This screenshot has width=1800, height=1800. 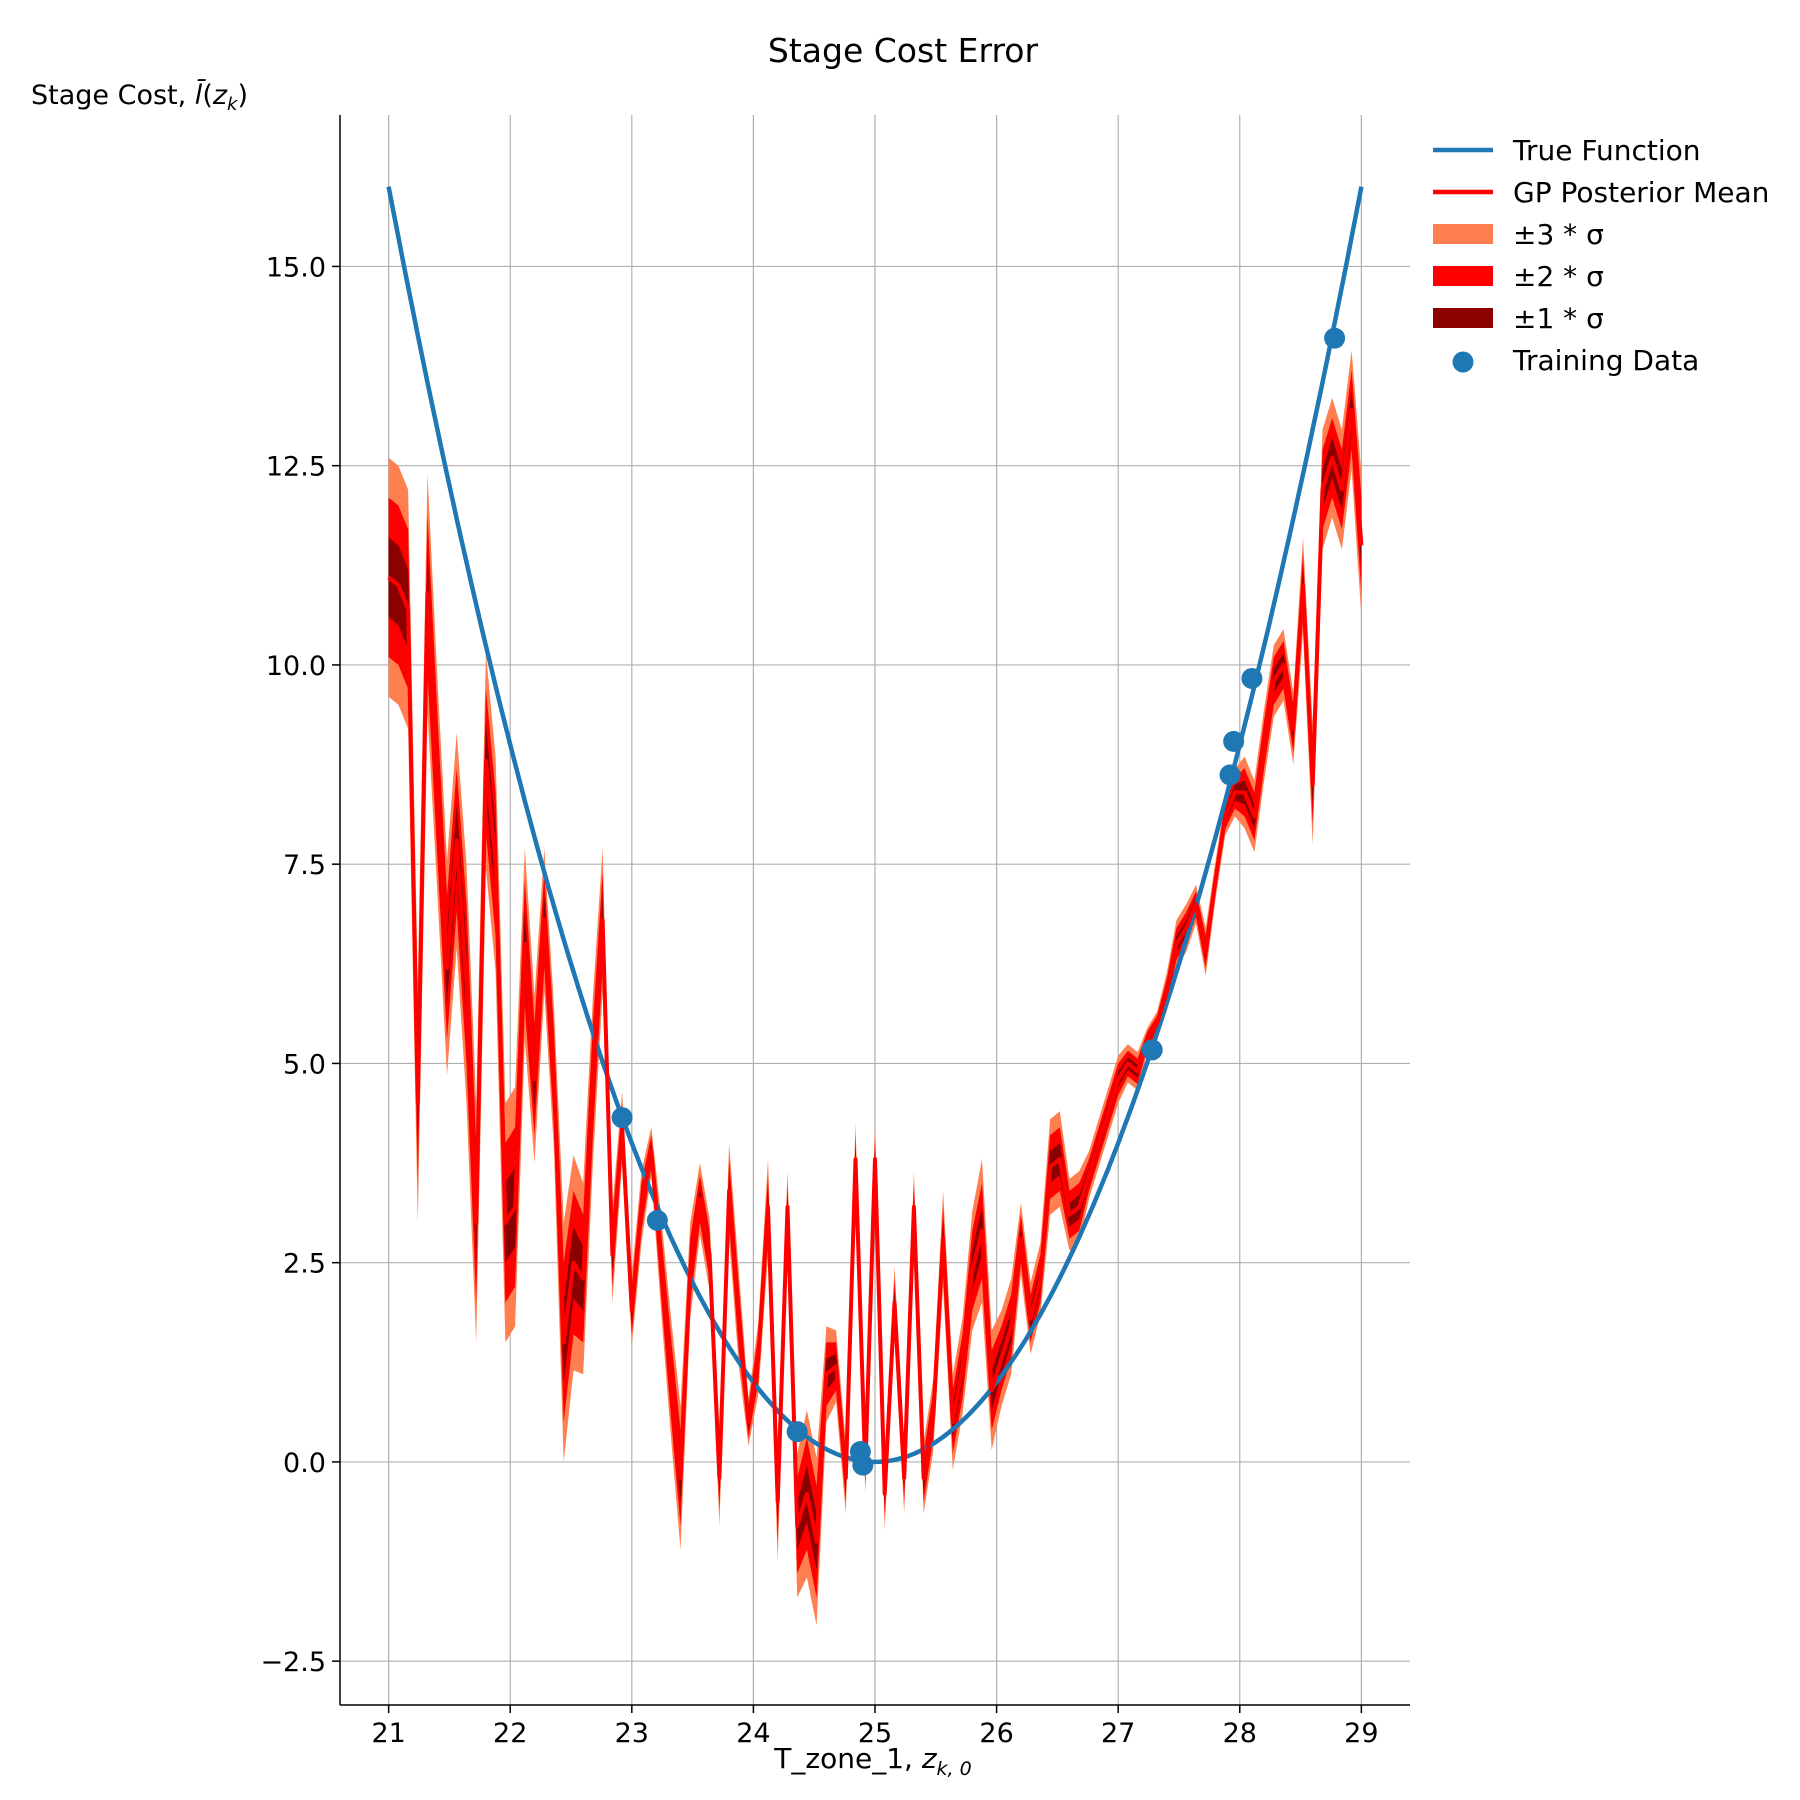 I want to click on y-tick-label: 7.5, so click(x=304, y=865).